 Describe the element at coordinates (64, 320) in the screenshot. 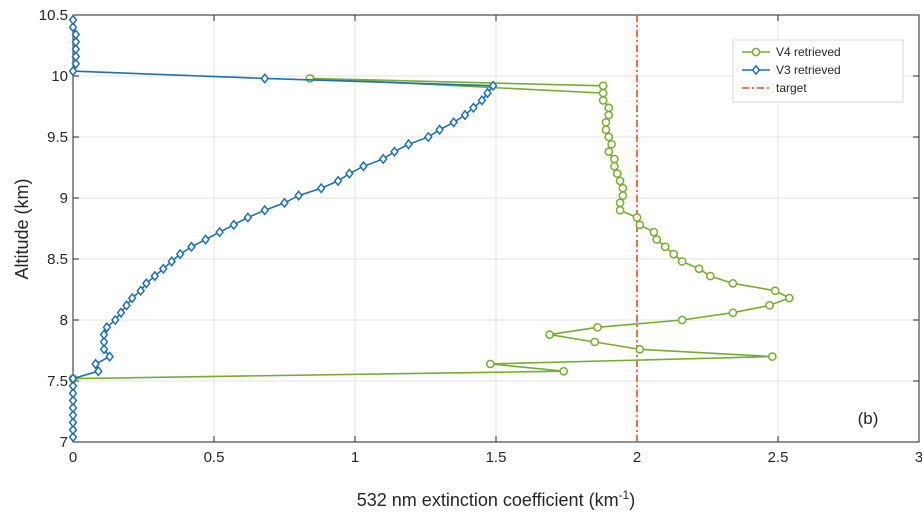

I see `y-tick-label: 8` at that location.